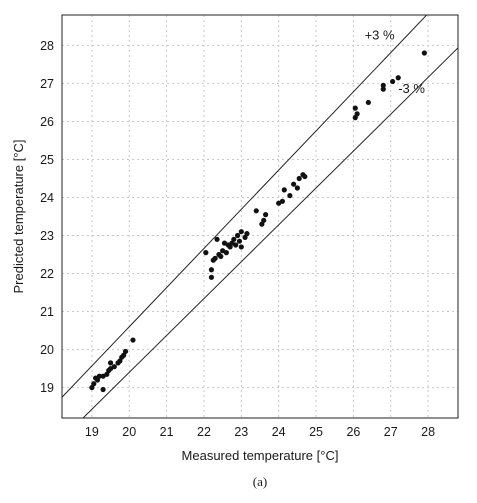 The width and height of the screenshot is (477, 503). What do you see at coordinates (260, 455) in the screenshot?
I see `x-axis-label: Measured temperature [°C]` at bounding box center [260, 455].